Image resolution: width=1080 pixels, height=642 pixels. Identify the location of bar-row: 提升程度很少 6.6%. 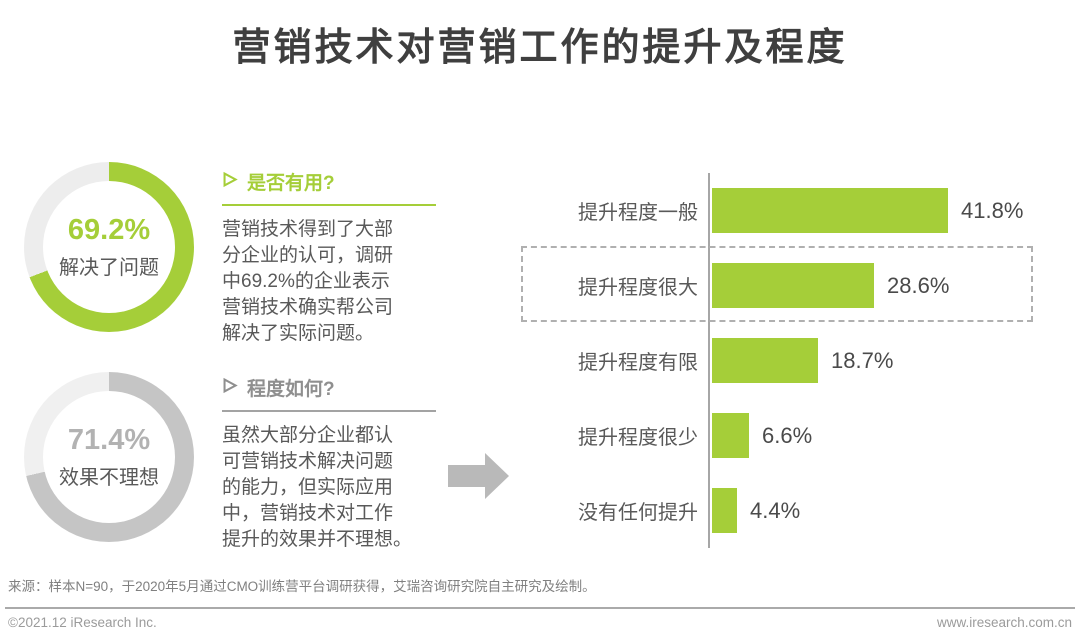
(795, 435).